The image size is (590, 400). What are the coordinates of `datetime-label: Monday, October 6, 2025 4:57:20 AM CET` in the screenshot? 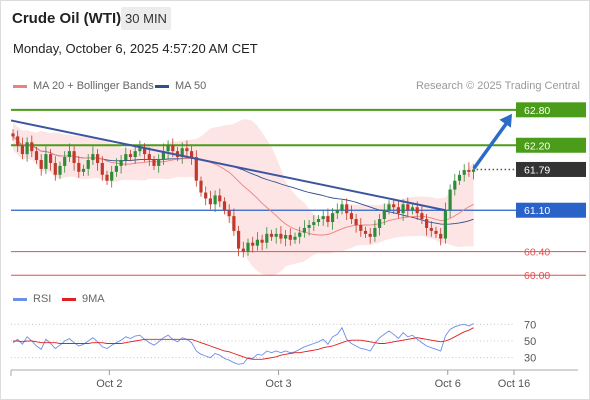 It's located at (135, 48).